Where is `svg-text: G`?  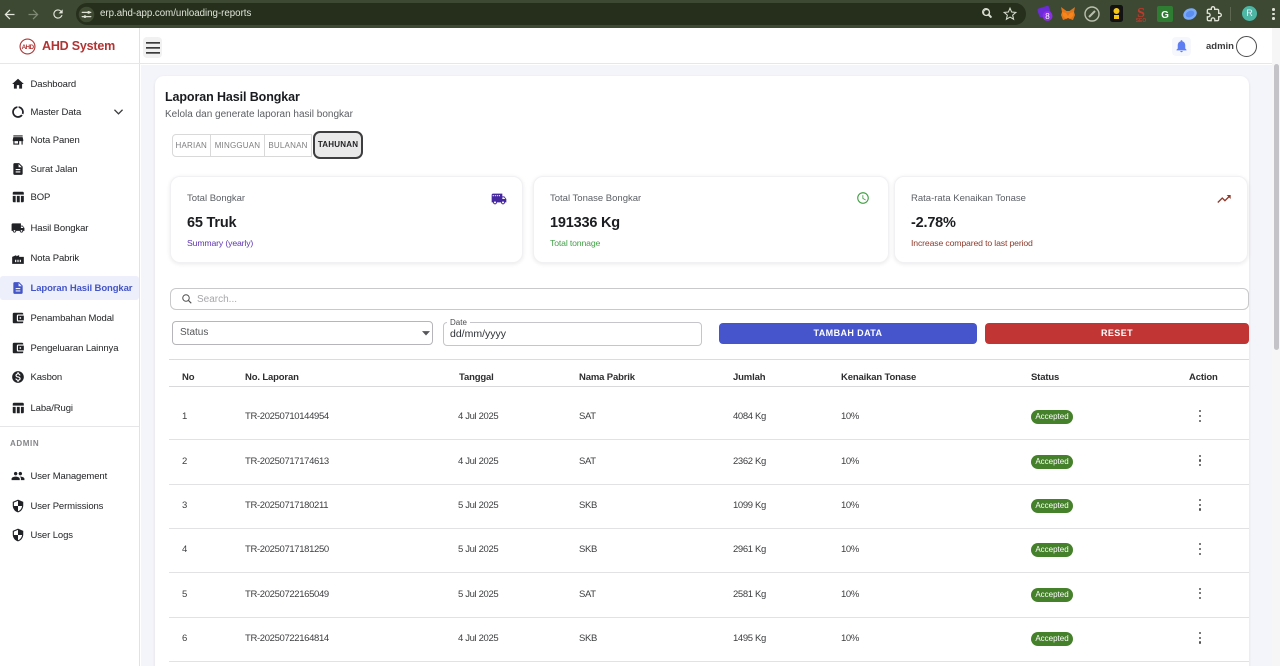 svg-text: G is located at coordinates (1165, 15).